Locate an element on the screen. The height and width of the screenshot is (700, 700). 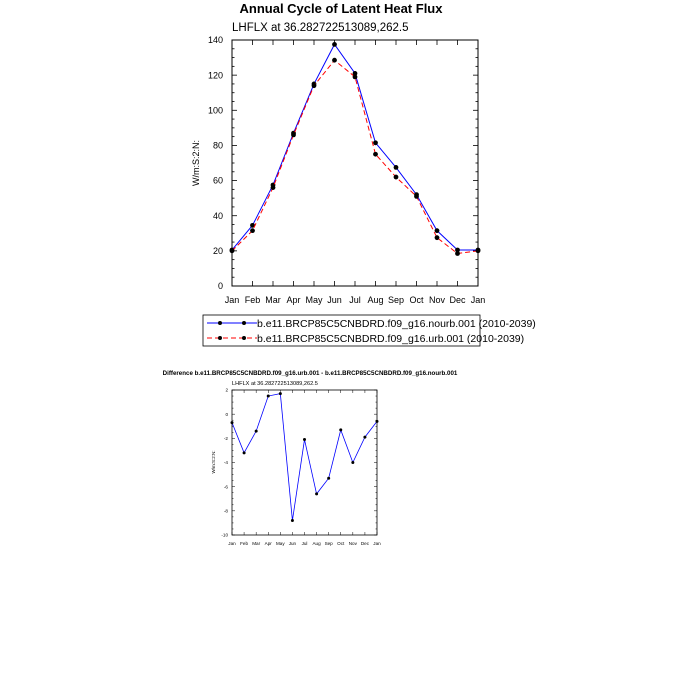
main-chart-ylabel: W/m:S:2:N: is located at coordinates (196, 163).